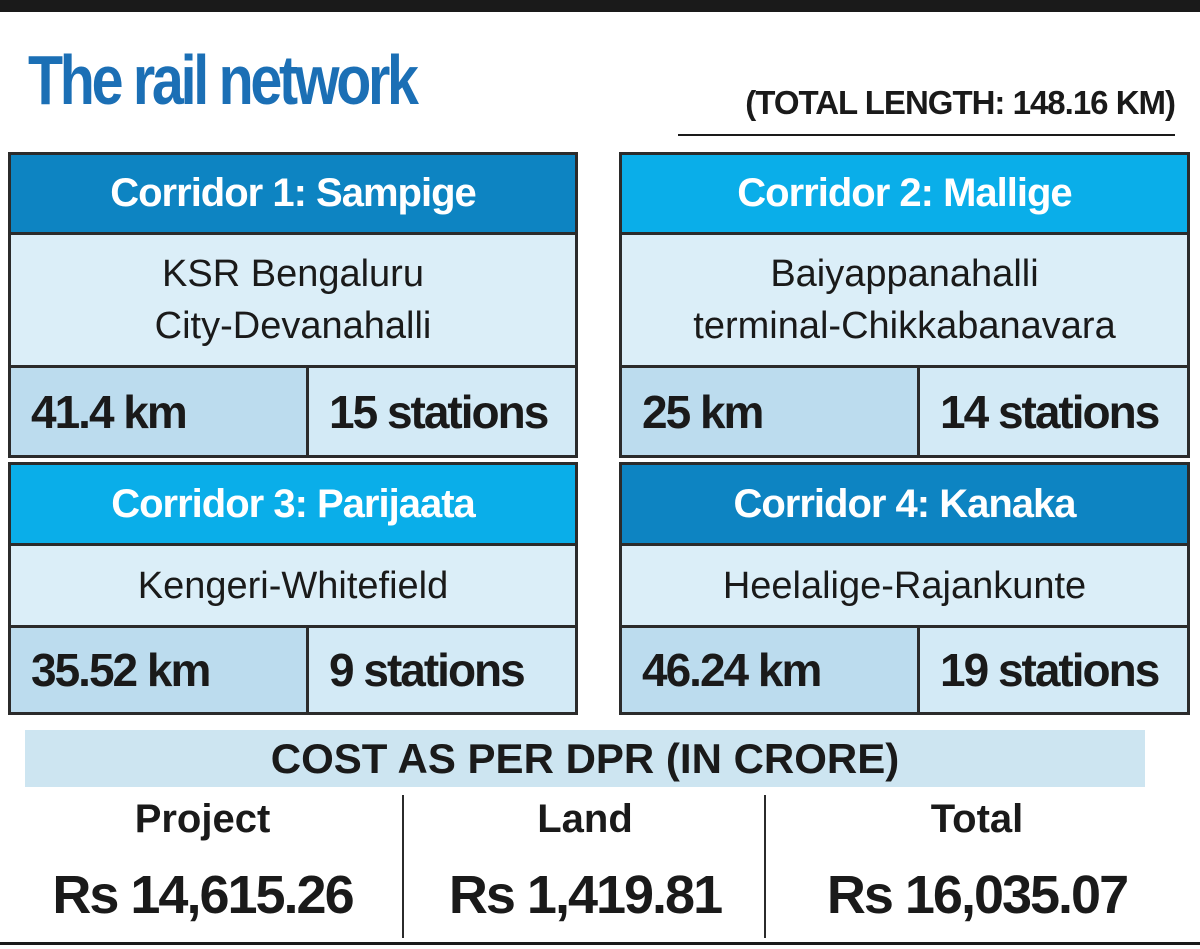 This screenshot has height=949, width=1200. What do you see at coordinates (769, 670) in the screenshot?
I see `corridor-length: 46.24 km` at bounding box center [769, 670].